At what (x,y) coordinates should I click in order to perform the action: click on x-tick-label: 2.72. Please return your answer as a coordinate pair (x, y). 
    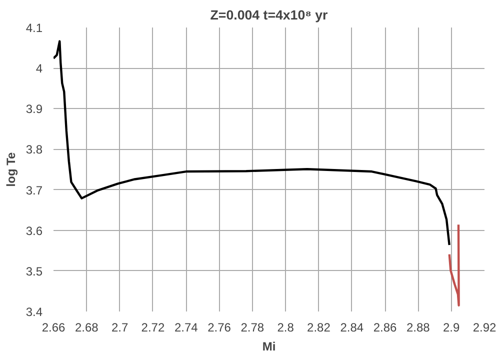
    Looking at the image, I should click on (153, 327).